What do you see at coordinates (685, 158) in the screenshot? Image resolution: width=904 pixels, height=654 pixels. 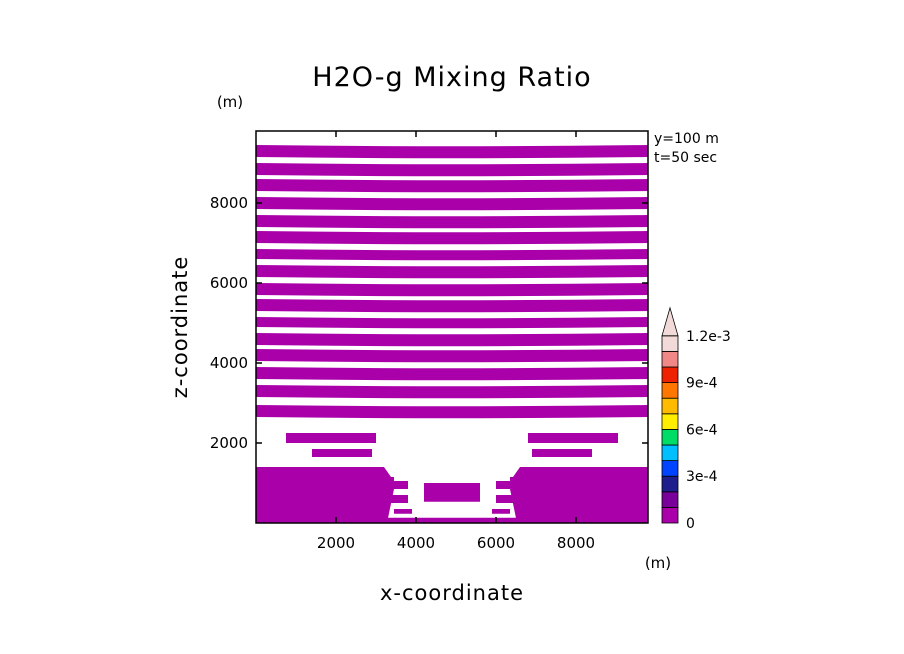 I see `annotation-time: t=50 sec` at bounding box center [685, 158].